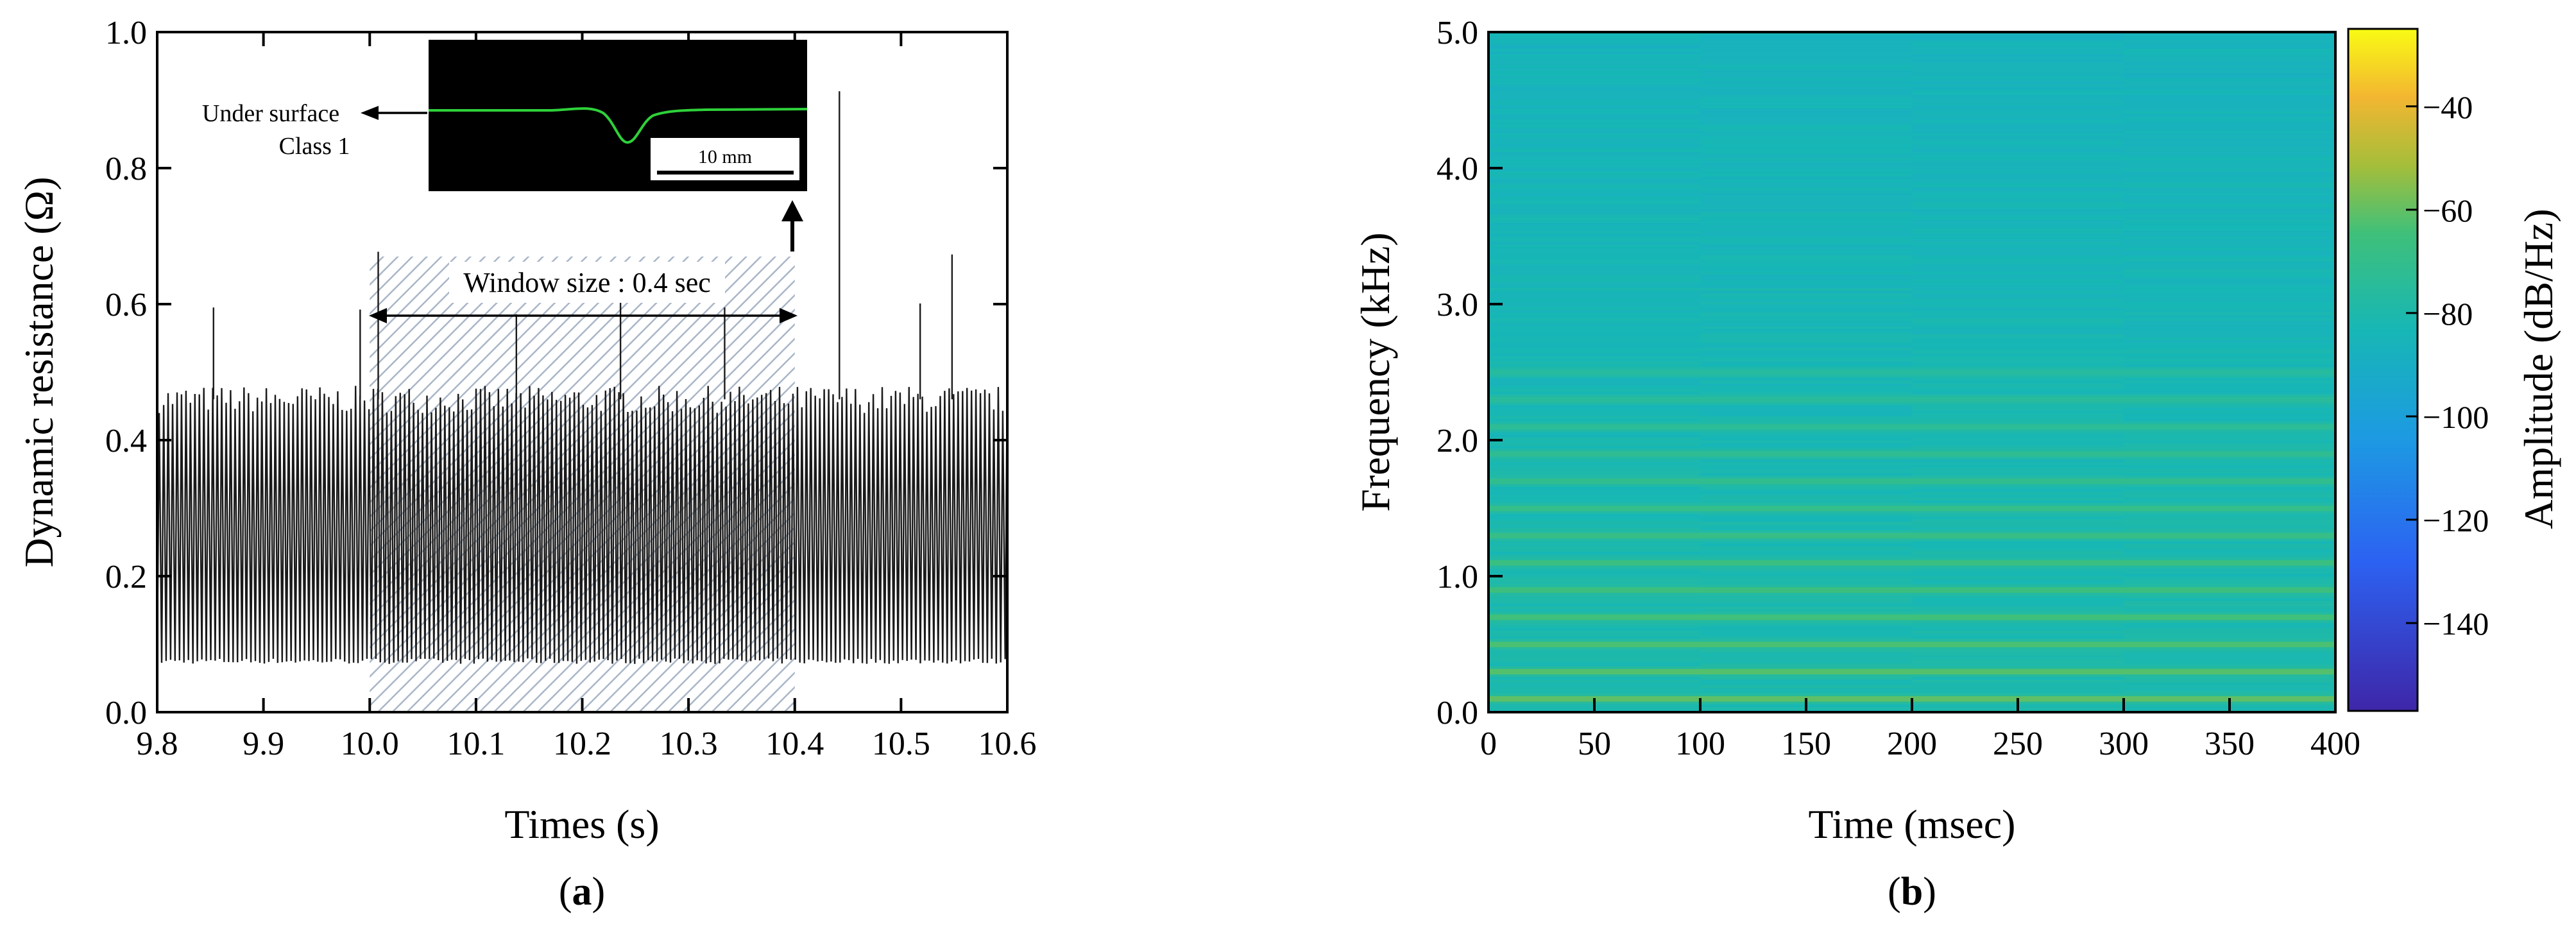  Describe the element at coordinates (378, 315) in the screenshot. I see `window-arrow-head-left` at that location.